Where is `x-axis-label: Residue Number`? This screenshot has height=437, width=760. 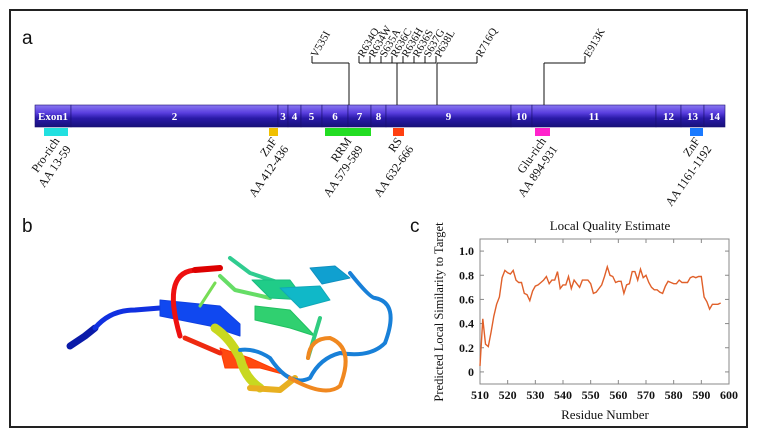
x-axis-label: Residue Number is located at coordinates (605, 414).